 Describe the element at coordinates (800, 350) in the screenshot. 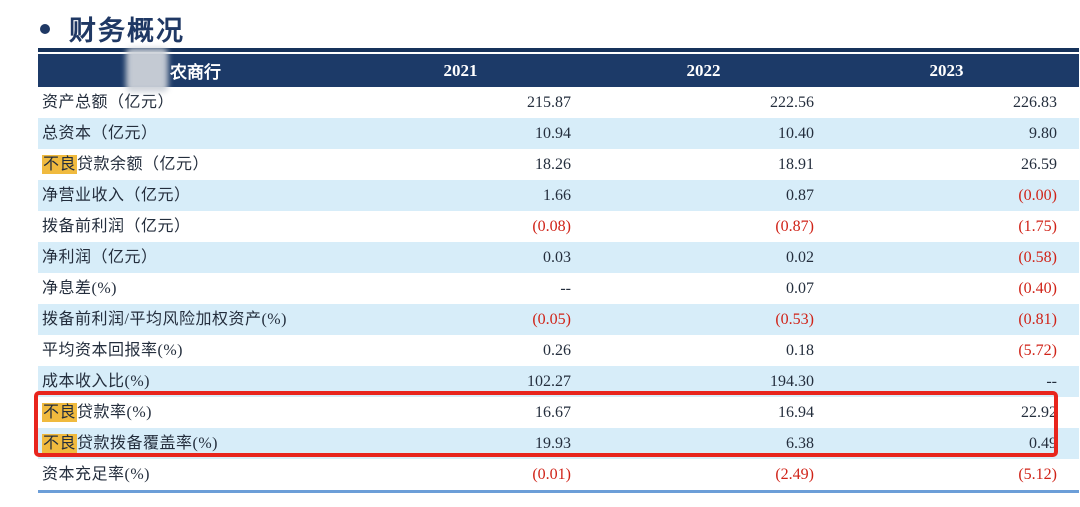

I see `value-cell: 0.18` at that location.